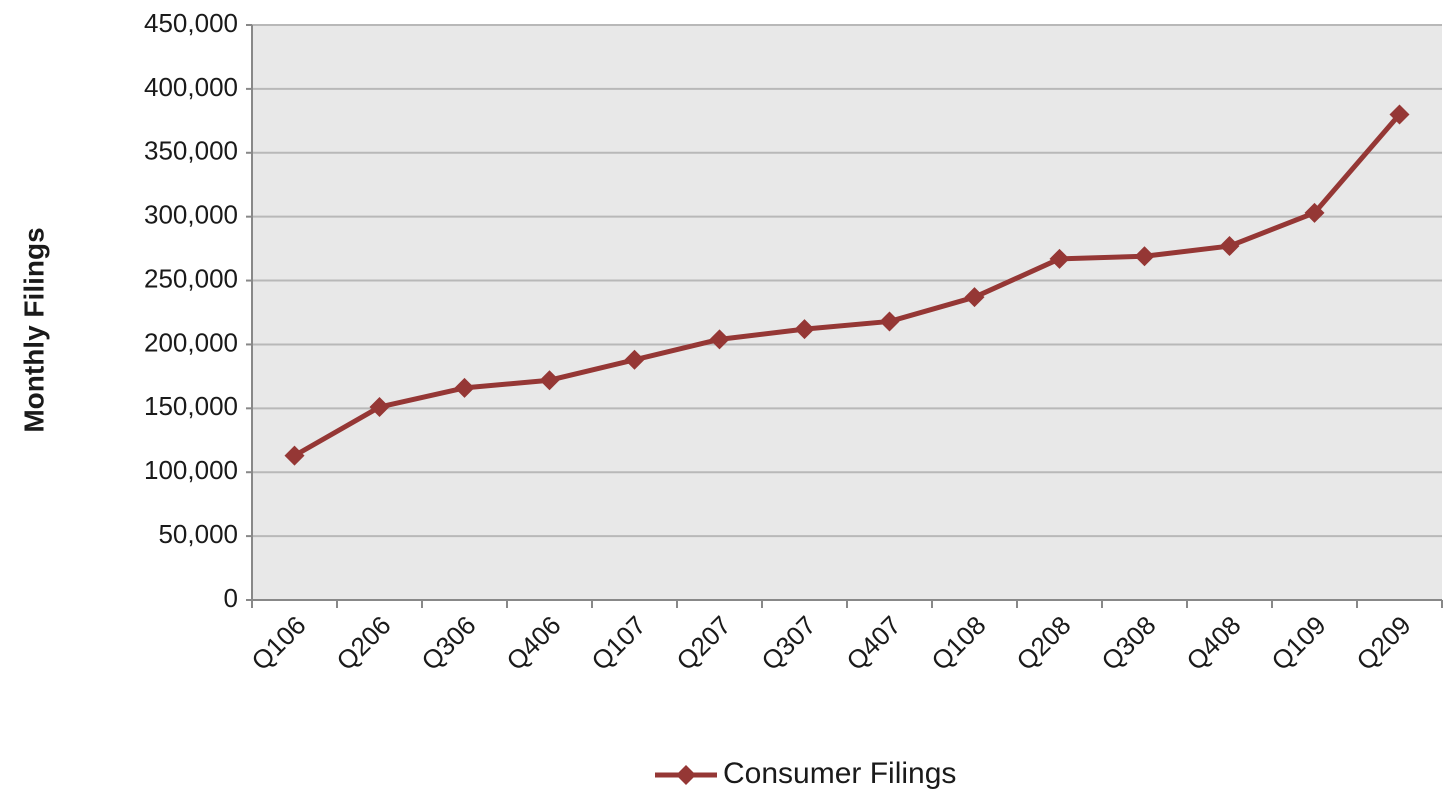  Describe the element at coordinates (788, 643) in the screenshot. I see `x-tick-label: Q307` at that location.